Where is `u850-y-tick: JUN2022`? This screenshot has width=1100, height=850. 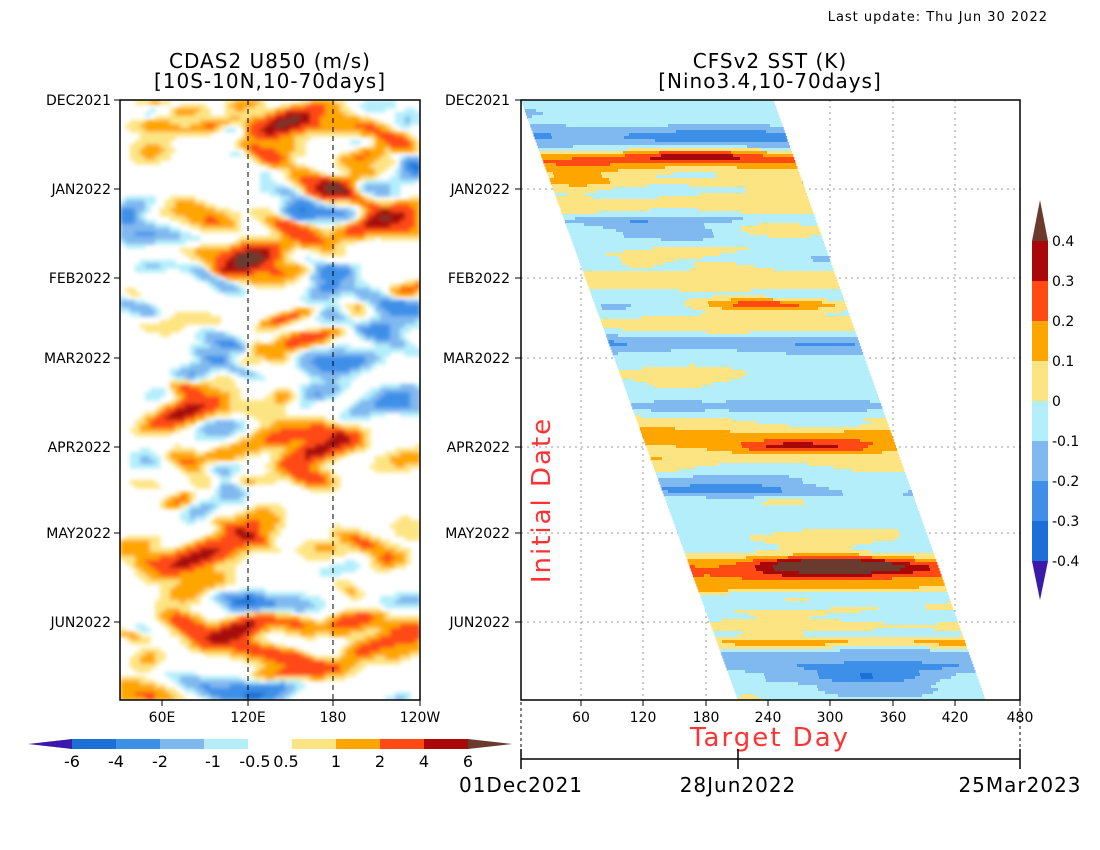 u850-y-tick: JUN2022 is located at coordinates (85, 623).